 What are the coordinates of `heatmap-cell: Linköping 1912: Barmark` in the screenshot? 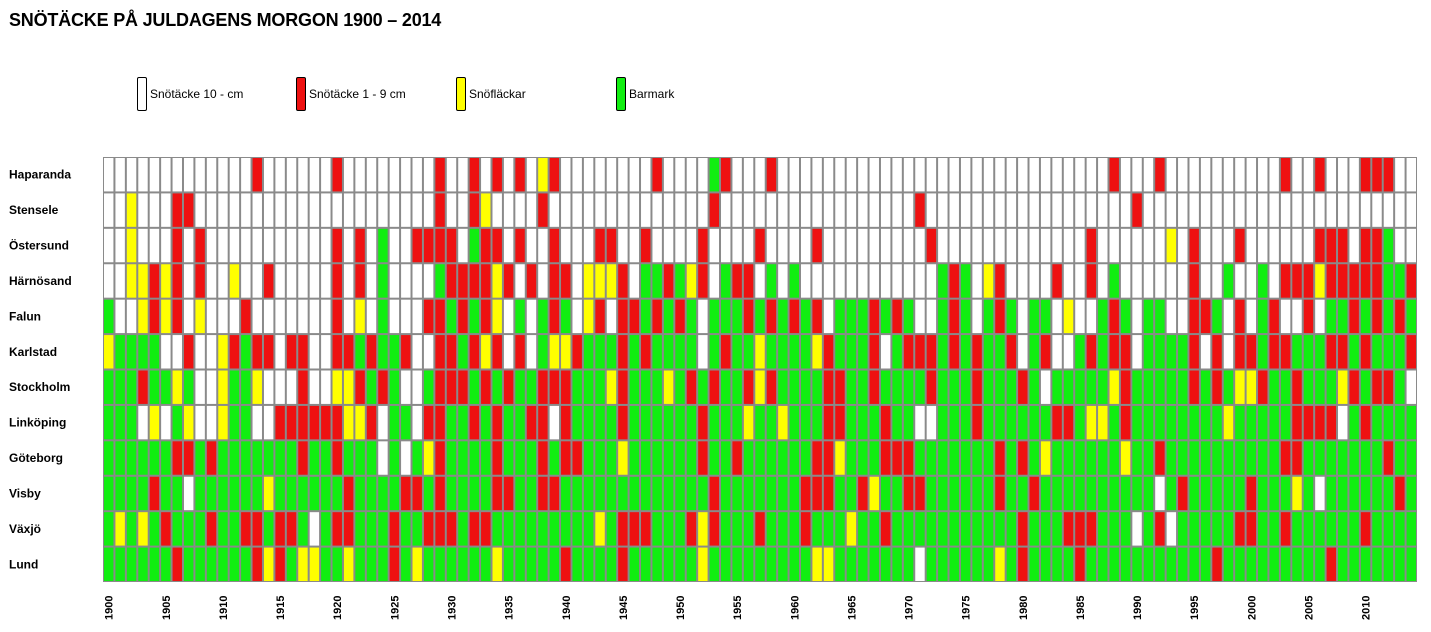 It's located at (246, 422).